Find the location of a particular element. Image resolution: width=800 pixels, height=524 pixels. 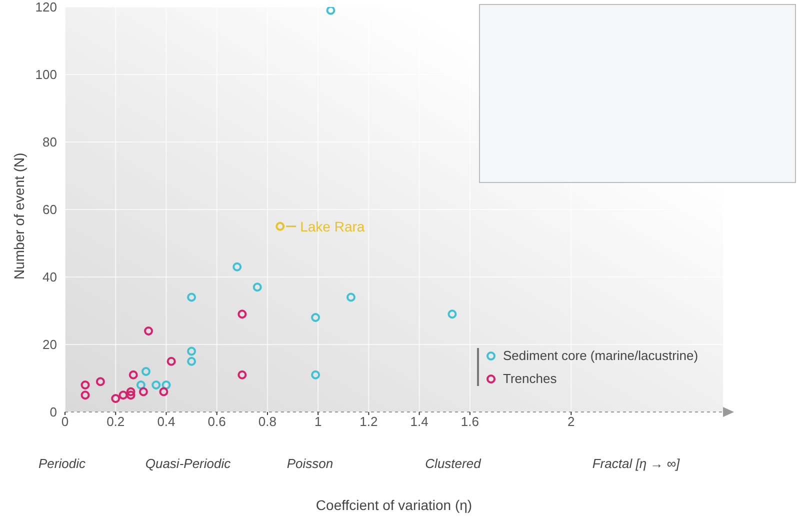

y-tick-label: 60 is located at coordinates (49, 210).